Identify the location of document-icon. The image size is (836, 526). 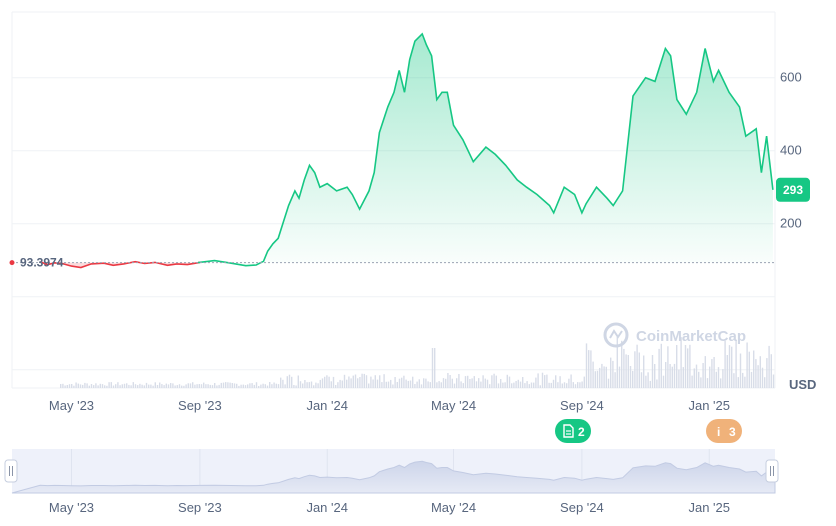
(568, 431).